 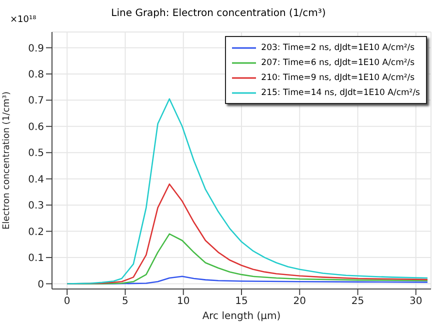 I want to click on chart-title: Line Graph: Electron concentration (1/cm³), so click(x=218, y=13).